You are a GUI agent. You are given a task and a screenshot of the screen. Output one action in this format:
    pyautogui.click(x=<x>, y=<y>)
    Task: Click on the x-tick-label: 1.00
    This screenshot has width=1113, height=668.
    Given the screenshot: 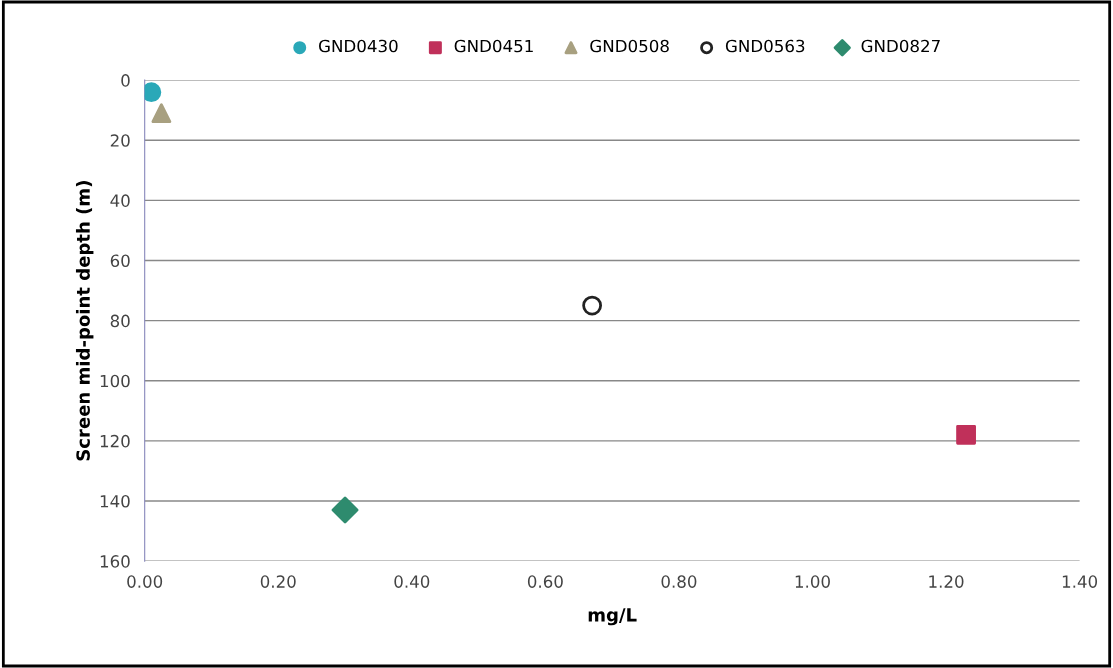 What is the action you would take?
    pyautogui.click(x=812, y=581)
    